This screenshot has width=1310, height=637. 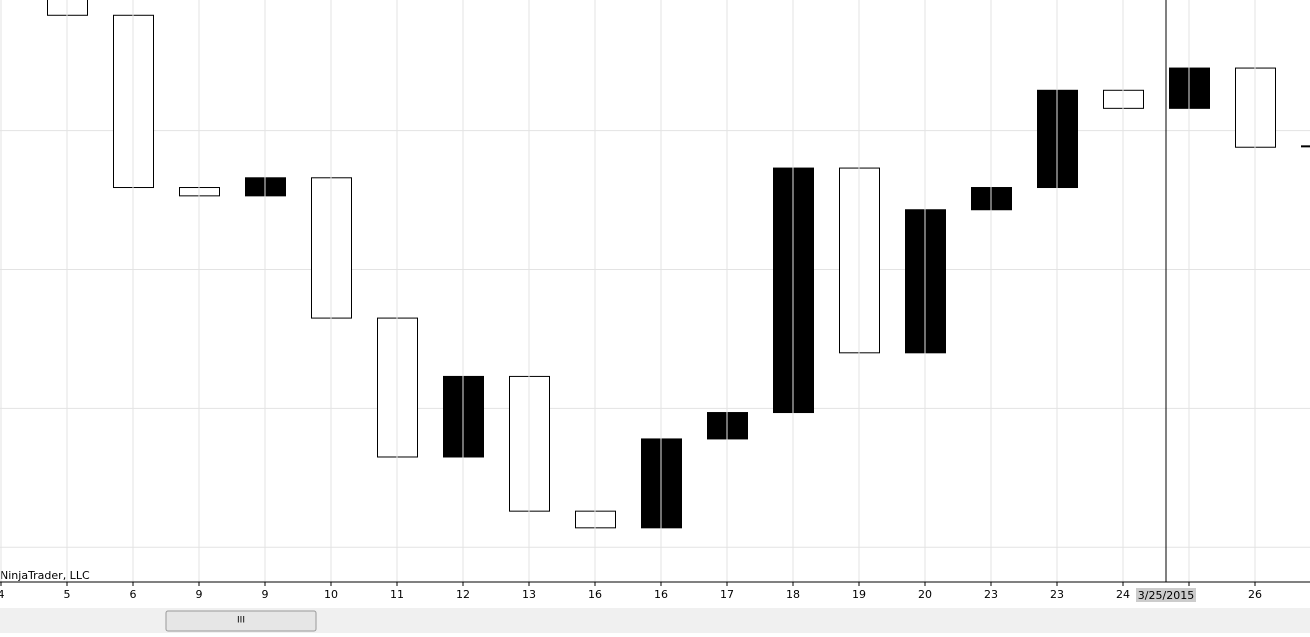 I want to click on x-tick-label: 19, so click(x=859, y=594).